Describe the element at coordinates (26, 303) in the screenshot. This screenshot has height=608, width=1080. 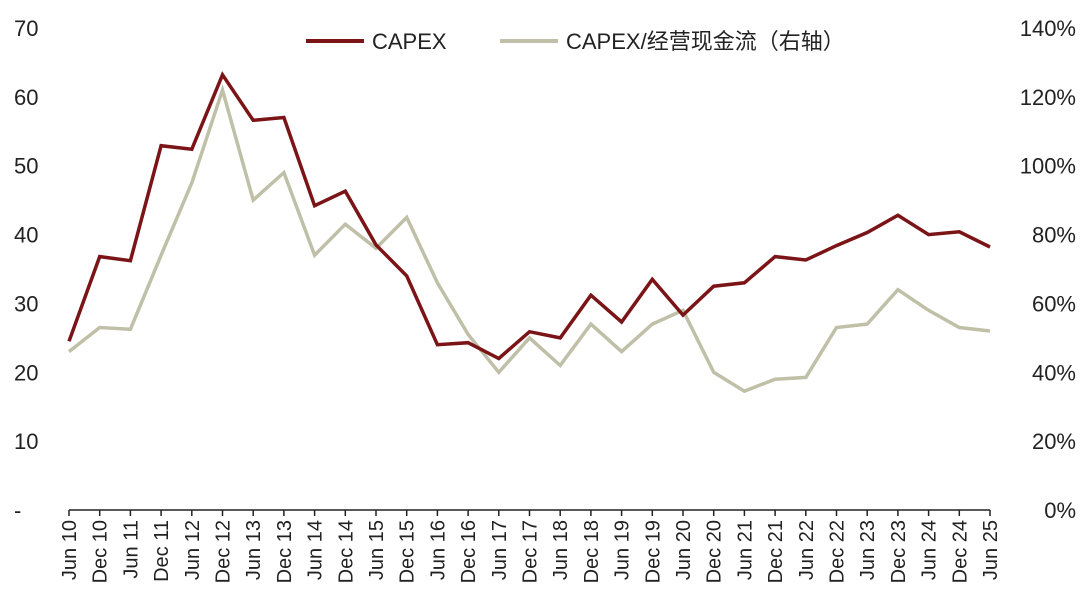
I see `y-left-tick-label: 30` at that location.